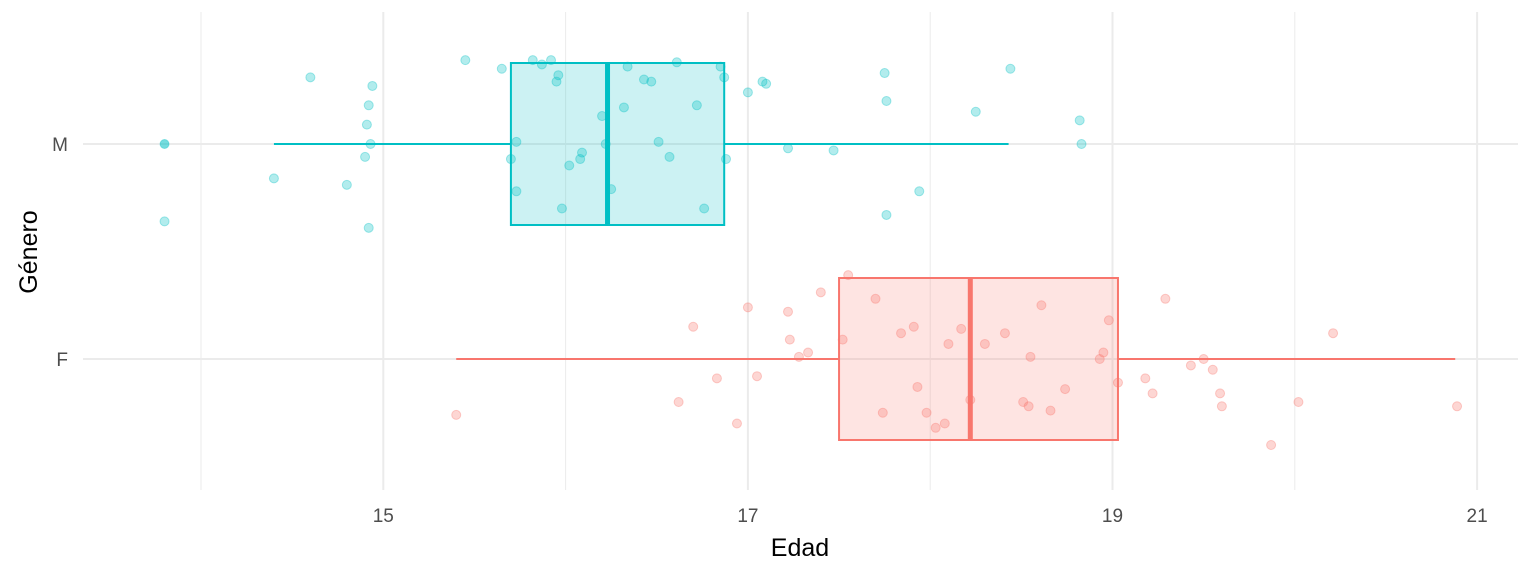  I want to click on x-tick-label-0: 15, so click(383, 516).